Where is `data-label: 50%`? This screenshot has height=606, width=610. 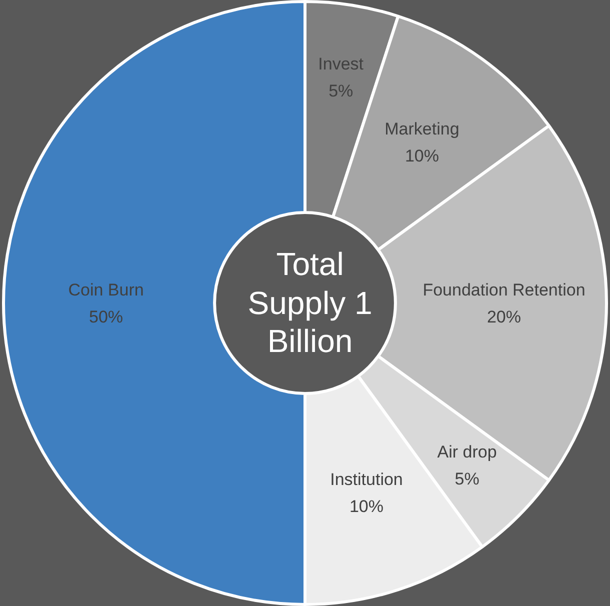
data-label: 50% is located at coordinates (106, 317).